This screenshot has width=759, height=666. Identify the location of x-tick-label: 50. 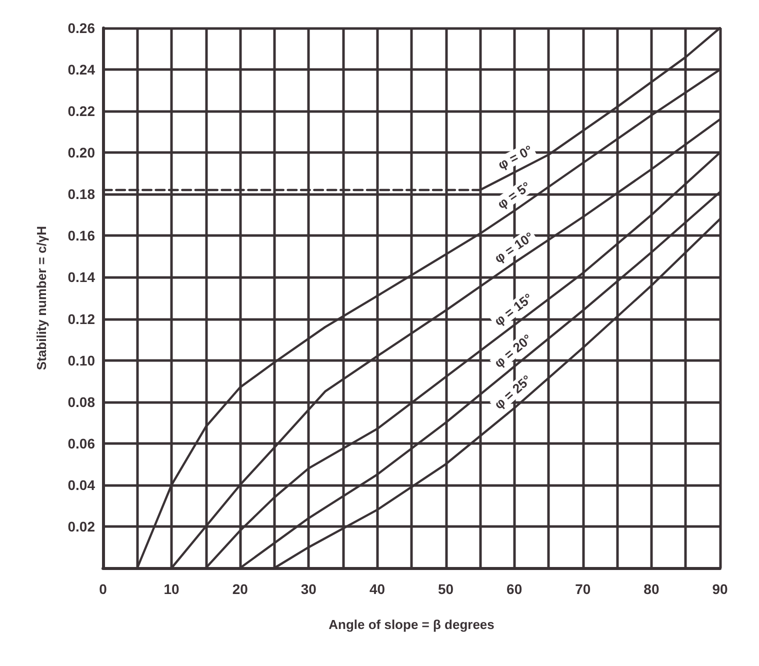
(446, 589).